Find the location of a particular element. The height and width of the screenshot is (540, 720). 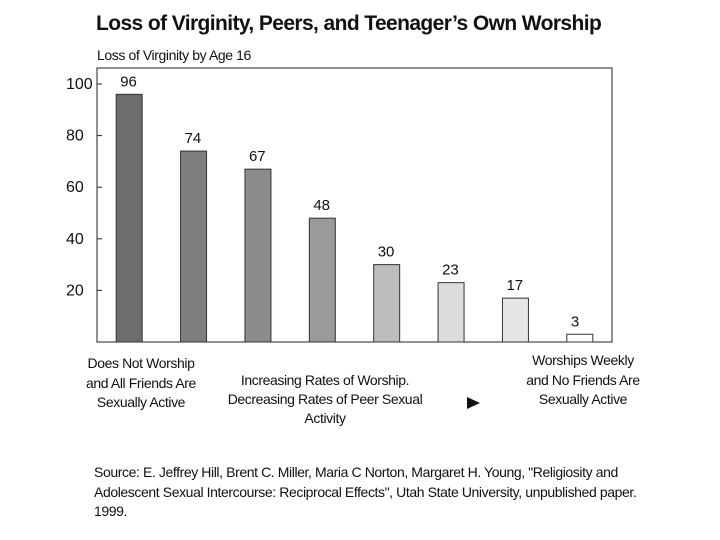

bar-value-label: 48 is located at coordinates (321, 205).